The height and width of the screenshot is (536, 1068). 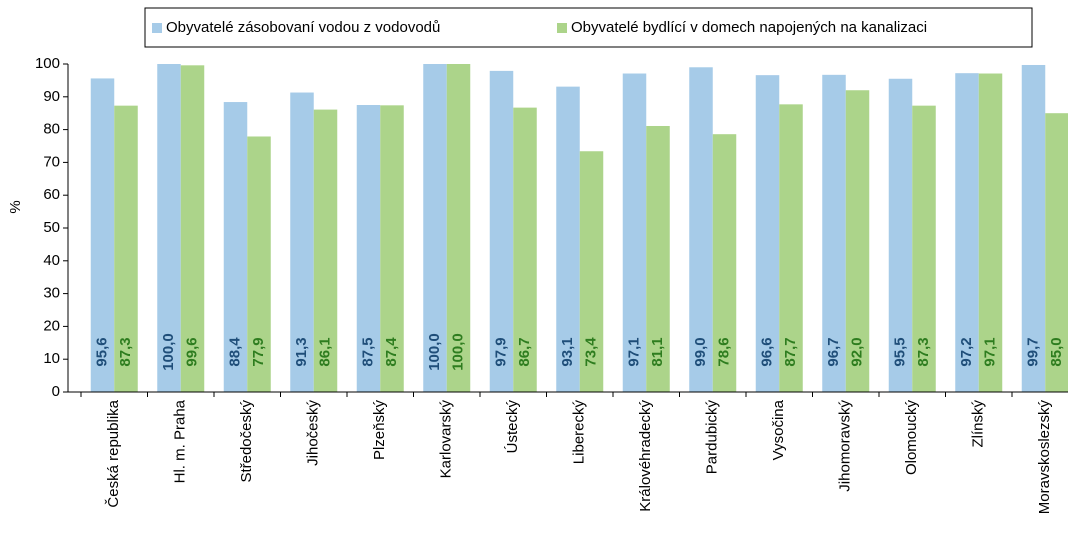 I want to click on value-label: 99,0, so click(x=700, y=351).